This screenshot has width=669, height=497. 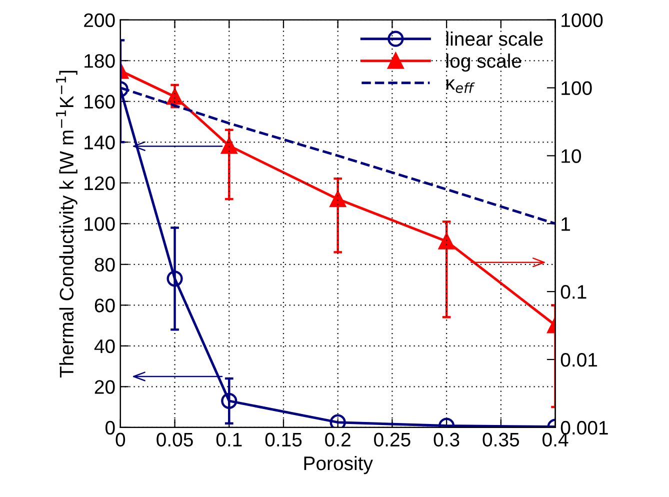 What do you see at coordinates (174, 439) in the screenshot?
I see `x-tick-label: 0.05` at bounding box center [174, 439].